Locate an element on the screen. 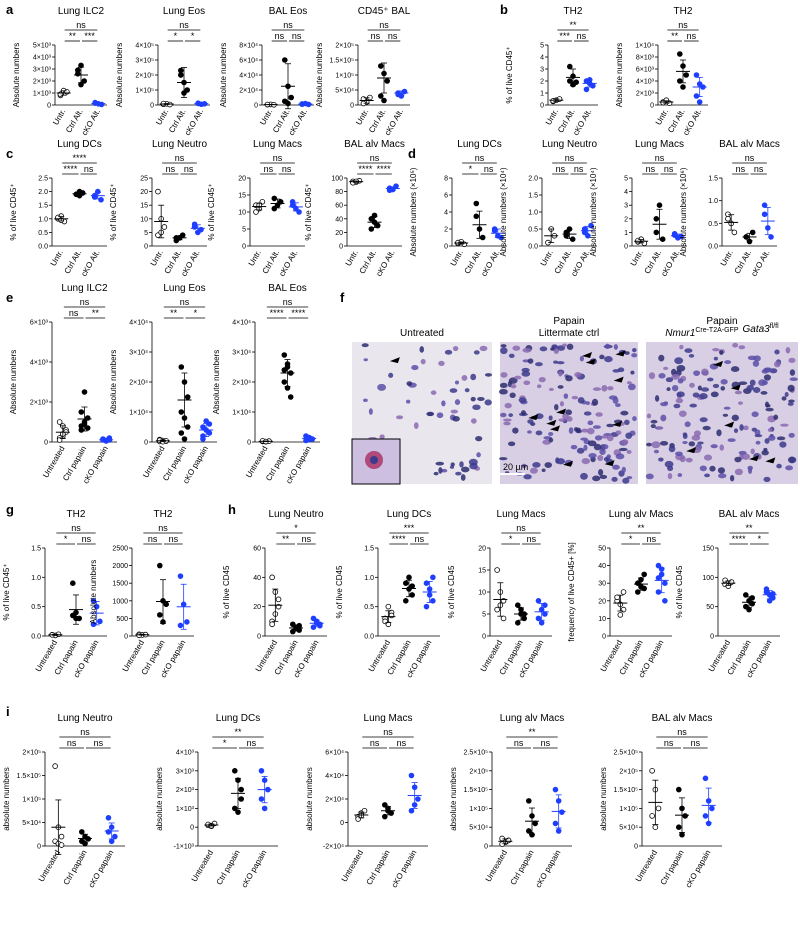 This screenshot has height=936, width=800. chart-title: TH2 is located at coordinates (683, 11).